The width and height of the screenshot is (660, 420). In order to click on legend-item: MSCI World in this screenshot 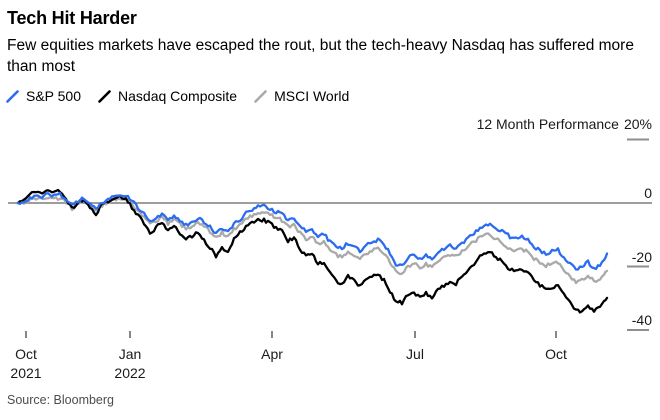, I will do `click(301, 96)`.